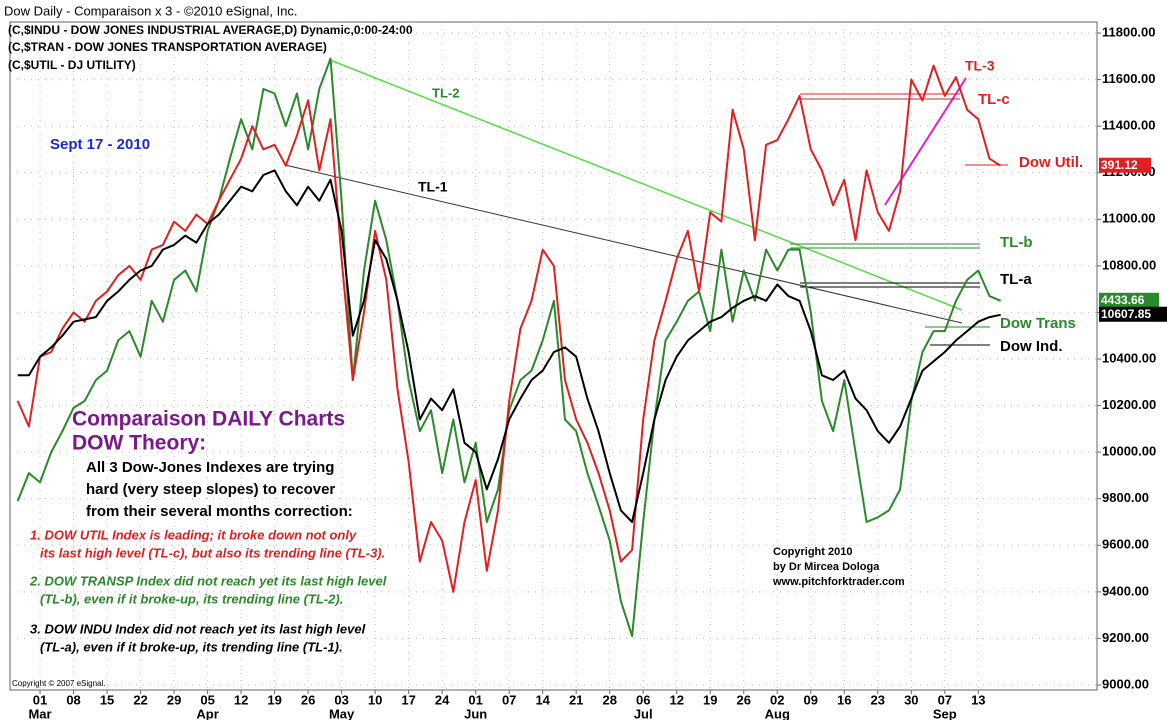 The image size is (1167, 720). What do you see at coordinates (433, 187) in the screenshot?
I see `trend-label: TL-1` at bounding box center [433, 187].